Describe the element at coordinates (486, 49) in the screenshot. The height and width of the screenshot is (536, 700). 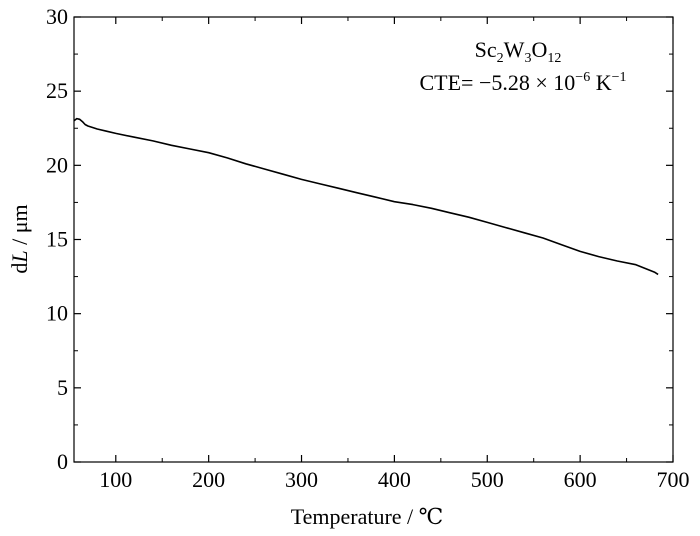
I see `formula-text: Sc` at that location.